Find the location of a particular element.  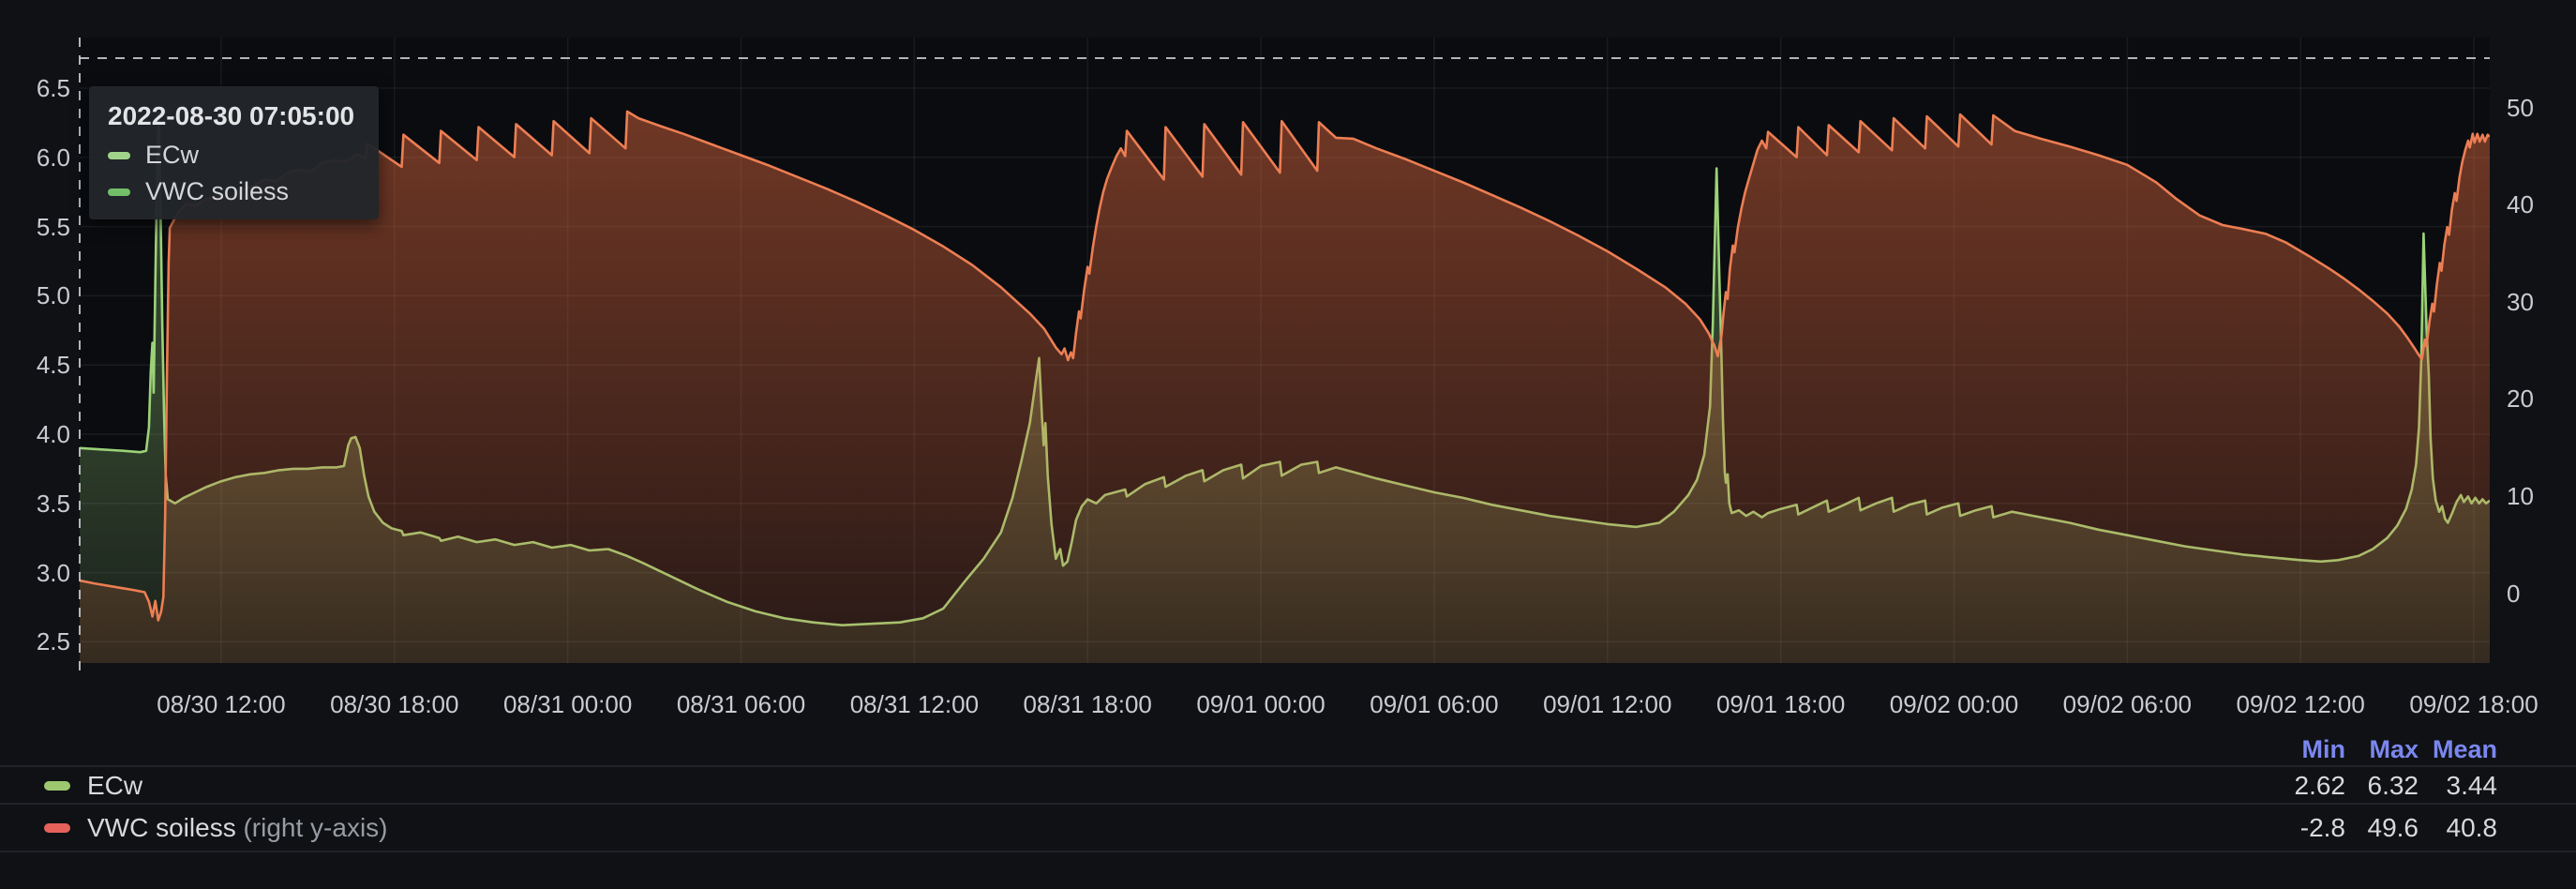

legend-stat-max: 49.6 is located at coordinates (2393, 827).